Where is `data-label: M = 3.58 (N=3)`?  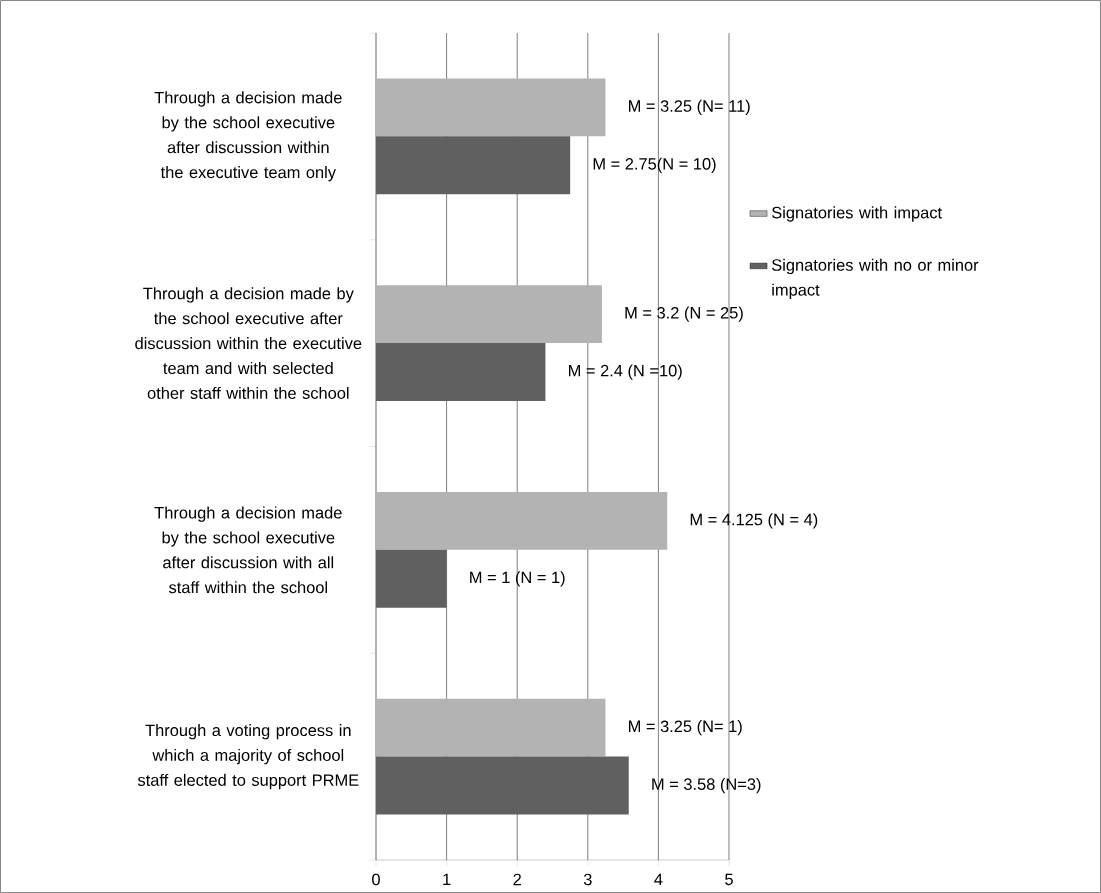
data-label: M = 3.58 (N=3) is located at coordinates (706, 785).